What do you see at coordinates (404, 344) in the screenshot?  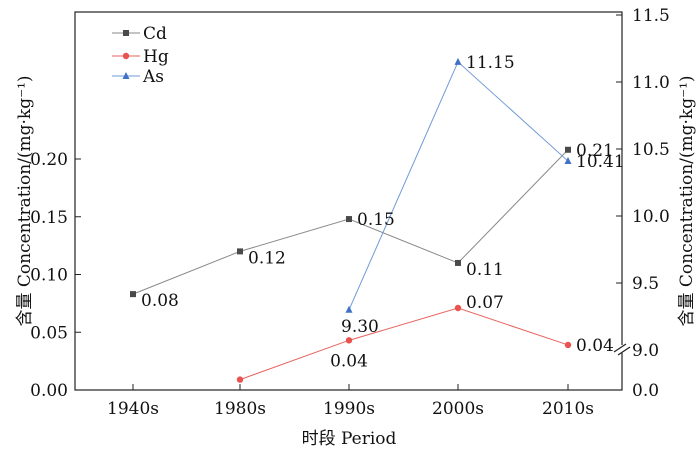 I see `series-line-hg` at bounding box center [404, 344].